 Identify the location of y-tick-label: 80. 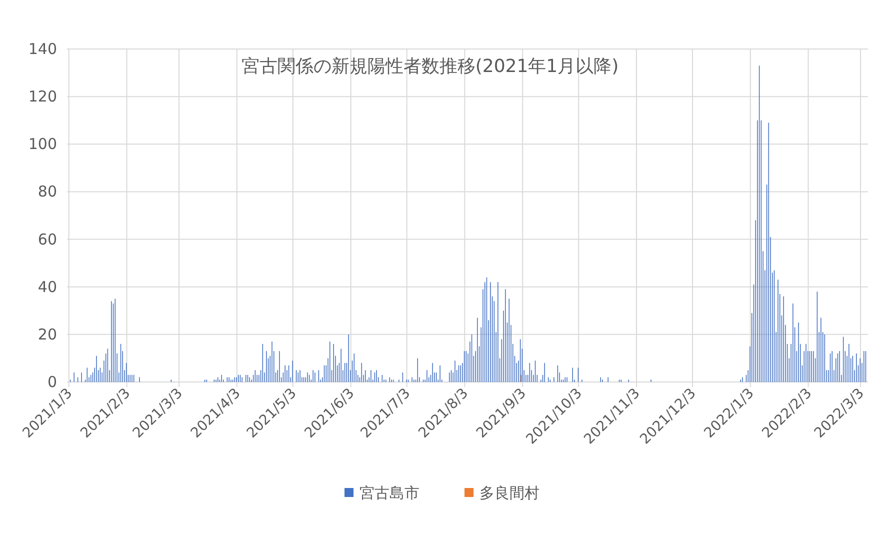
(47, 191).